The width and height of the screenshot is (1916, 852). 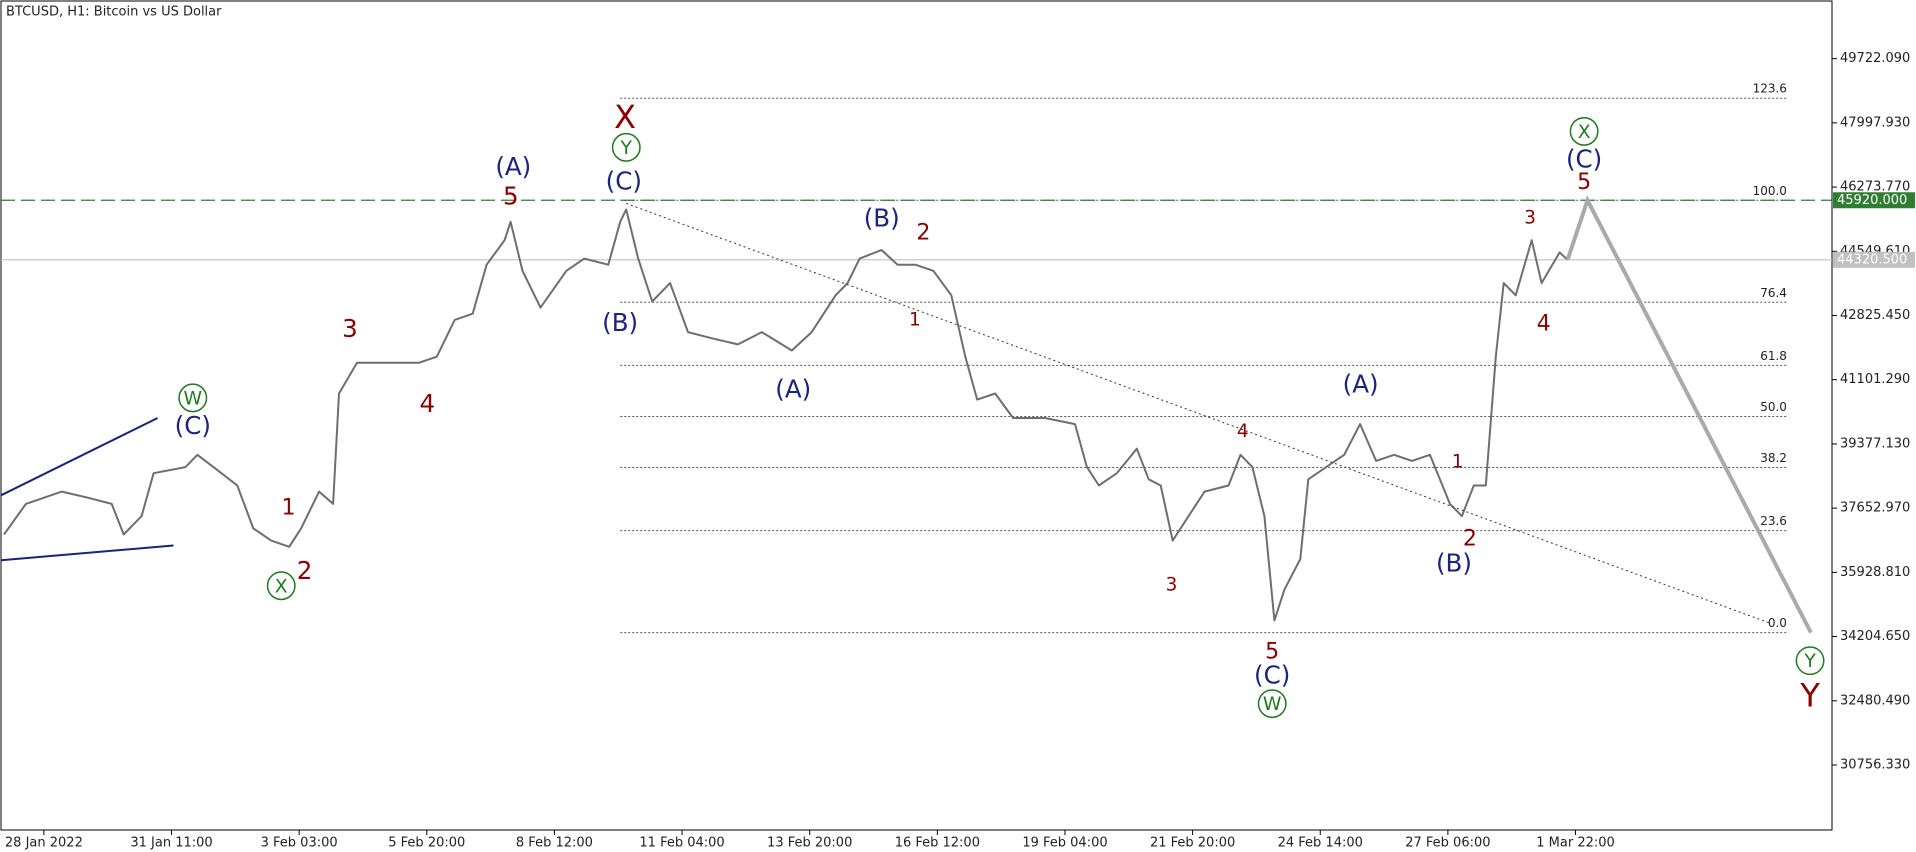 I want to click on price-tag-label: 44320.500, so click(x=1872, y=259).